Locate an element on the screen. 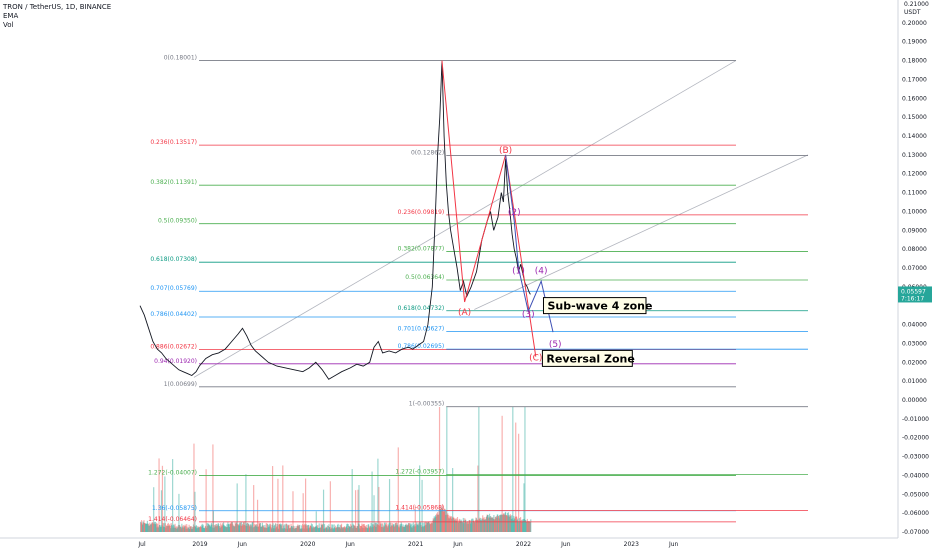 The height and width of the screenshot is (550, 932). fib-level-label: 1(0.00699) is located at coordinates (180, 384).